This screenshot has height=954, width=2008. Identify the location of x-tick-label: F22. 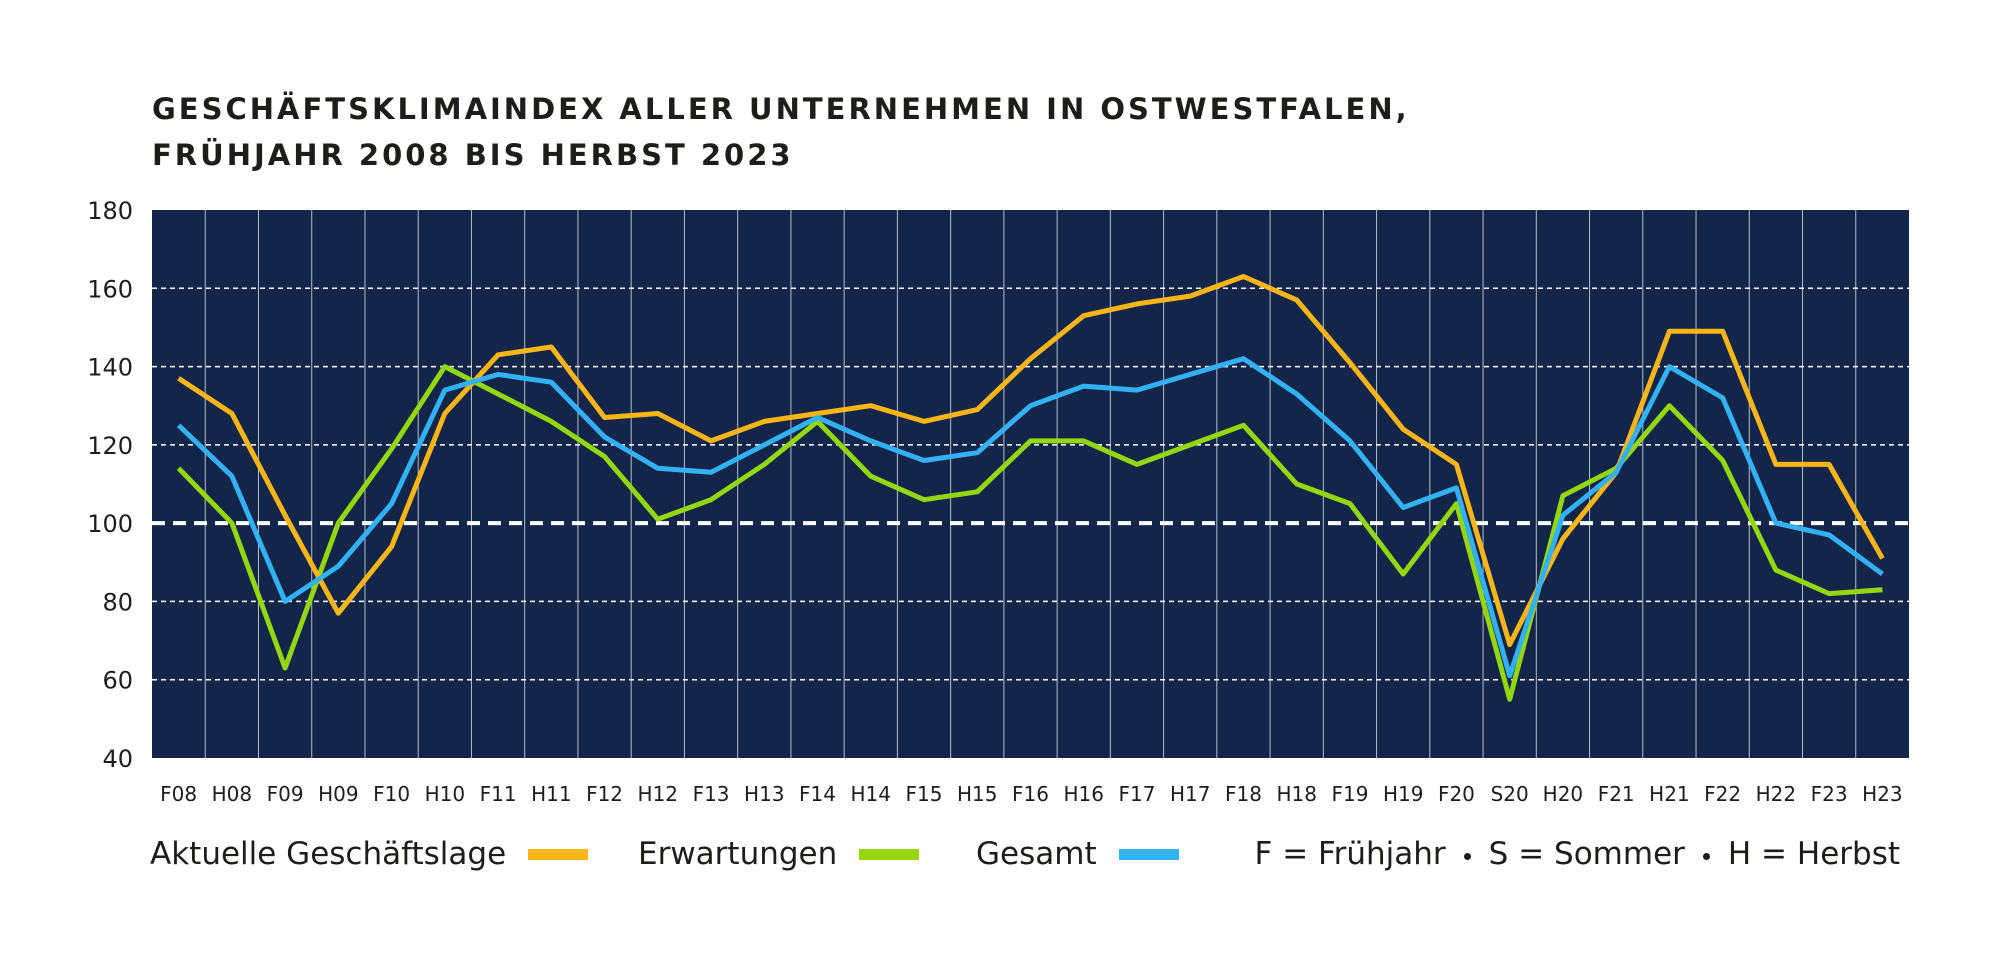
(1722, 794).